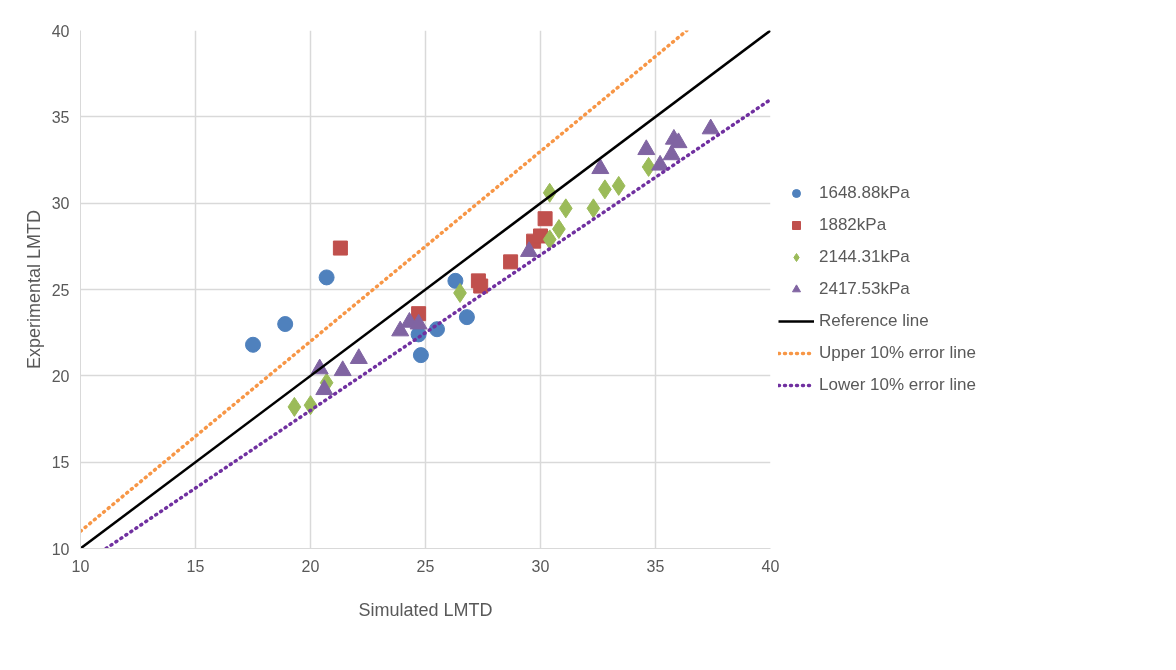 The image size is (1176, 670). What do you see at coordinates (864, 289) in the screenshot?
I see `legend-label: 2417.53kPa` at bounding box center [864, 289].